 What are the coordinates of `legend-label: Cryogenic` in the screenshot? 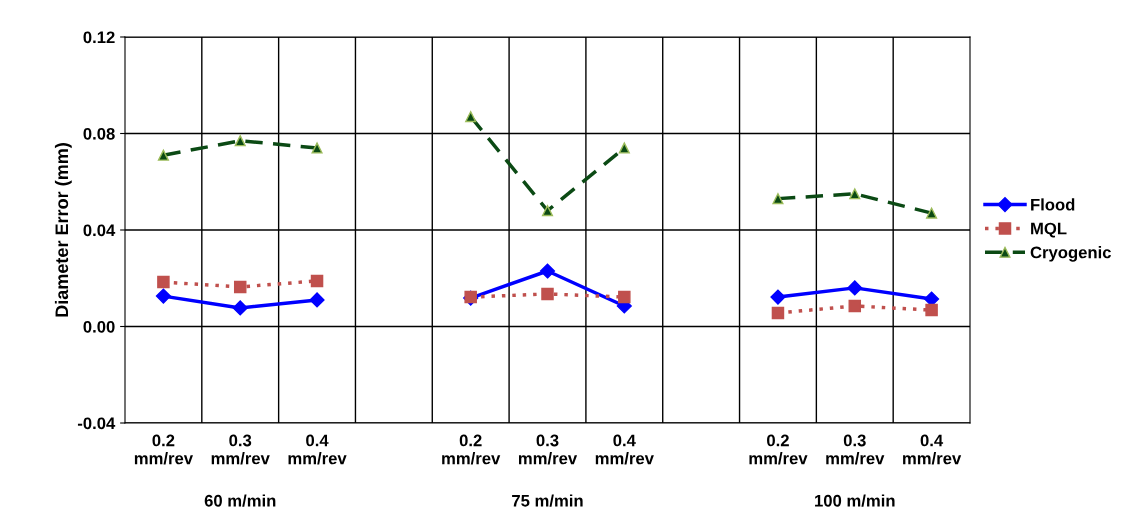 It's located at (1071, 254).